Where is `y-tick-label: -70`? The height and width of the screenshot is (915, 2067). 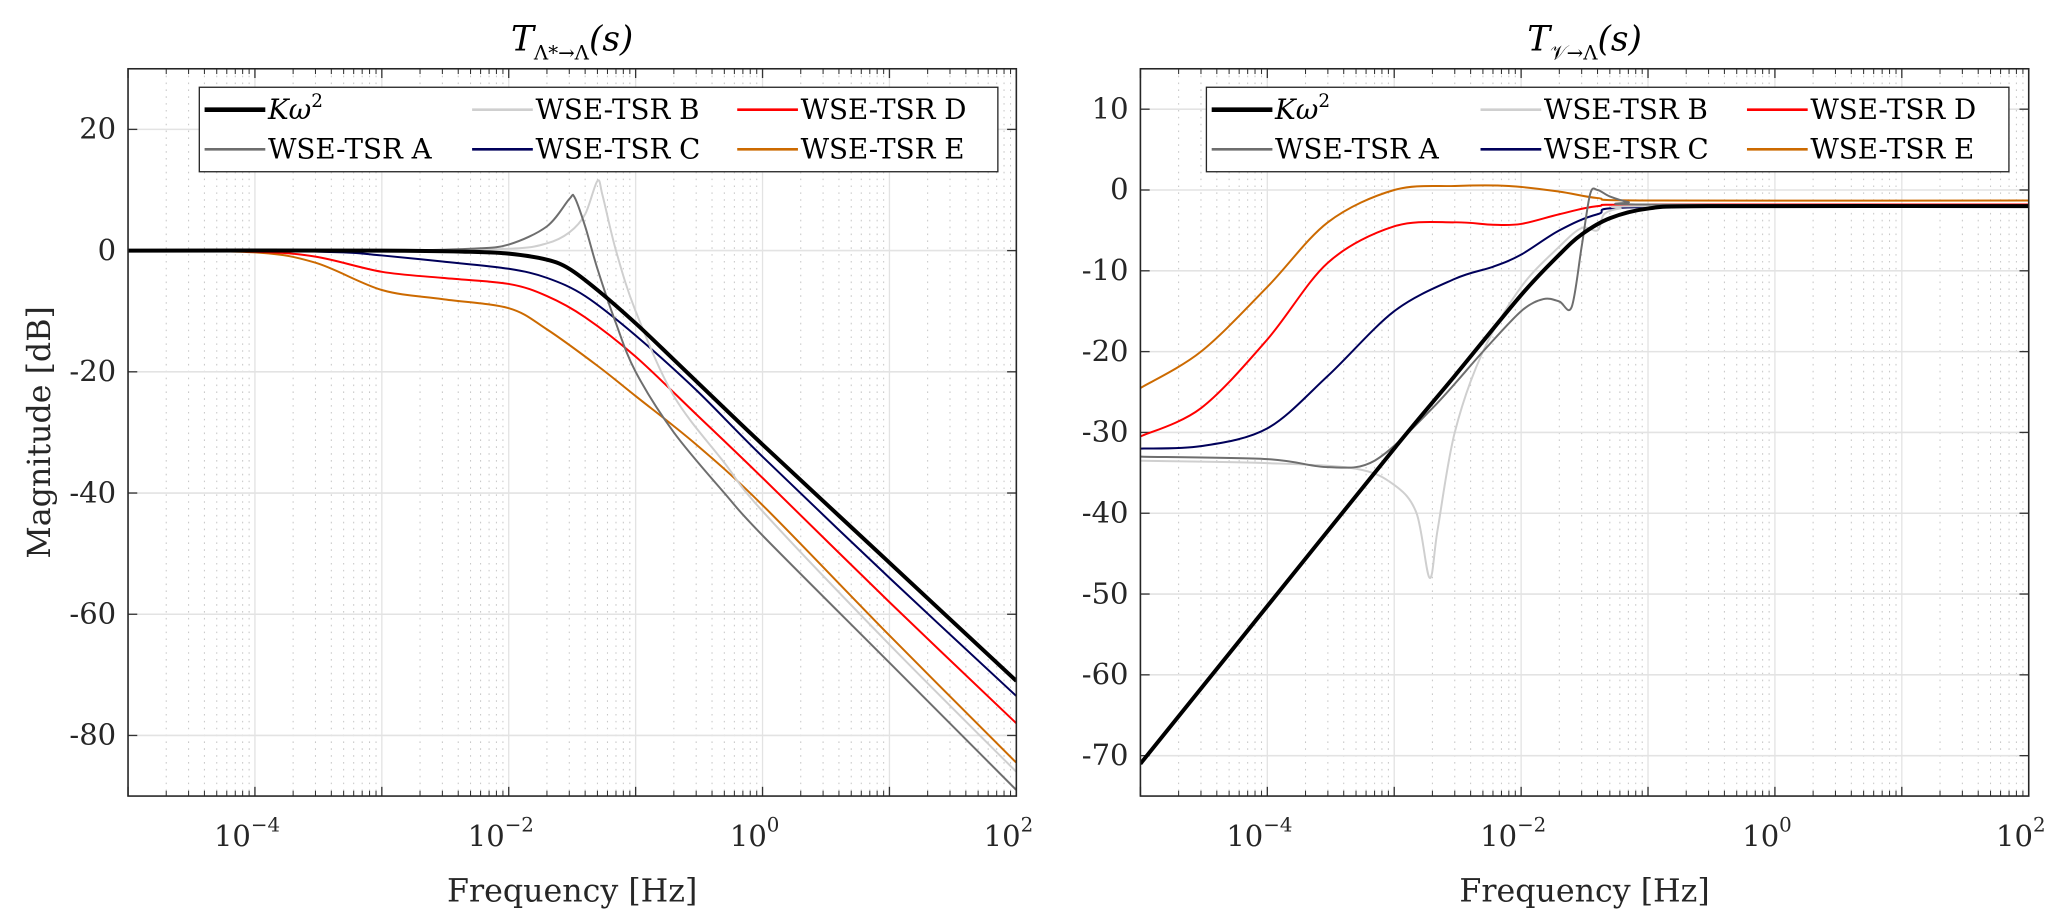 y-tick-label: -70 is located at coordinates (1105, 755).